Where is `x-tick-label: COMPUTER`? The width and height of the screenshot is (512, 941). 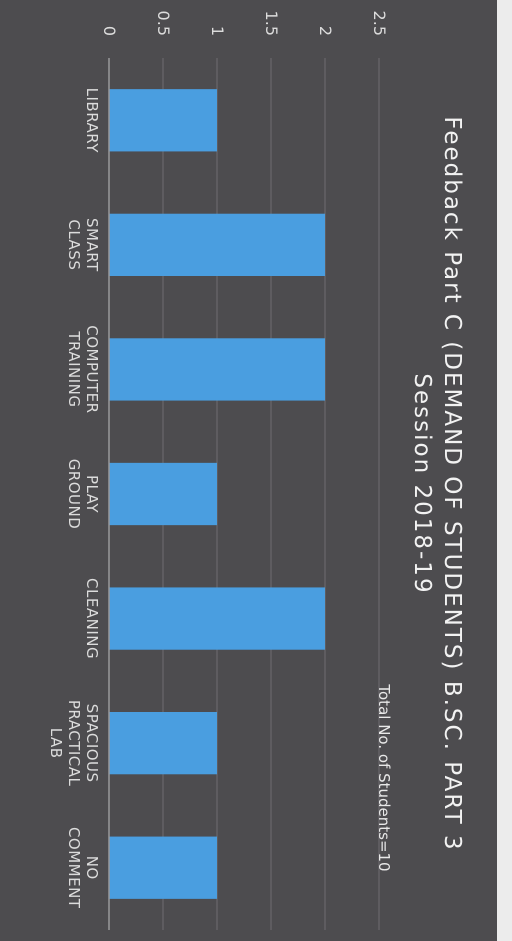 x-tick-label: COMPUTER is located at coordinates (92, 369).